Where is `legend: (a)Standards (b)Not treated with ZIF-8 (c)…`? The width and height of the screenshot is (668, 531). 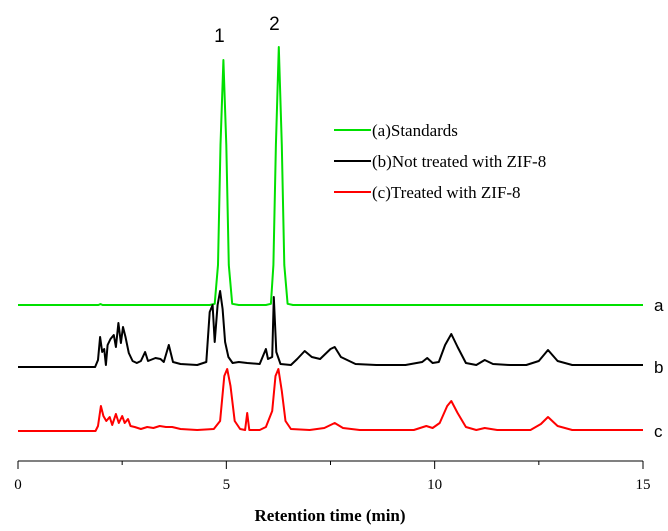 legend: (a)Standards (b)Not treated with ZIF-8 (c)… is located at coordinates (440, 161).